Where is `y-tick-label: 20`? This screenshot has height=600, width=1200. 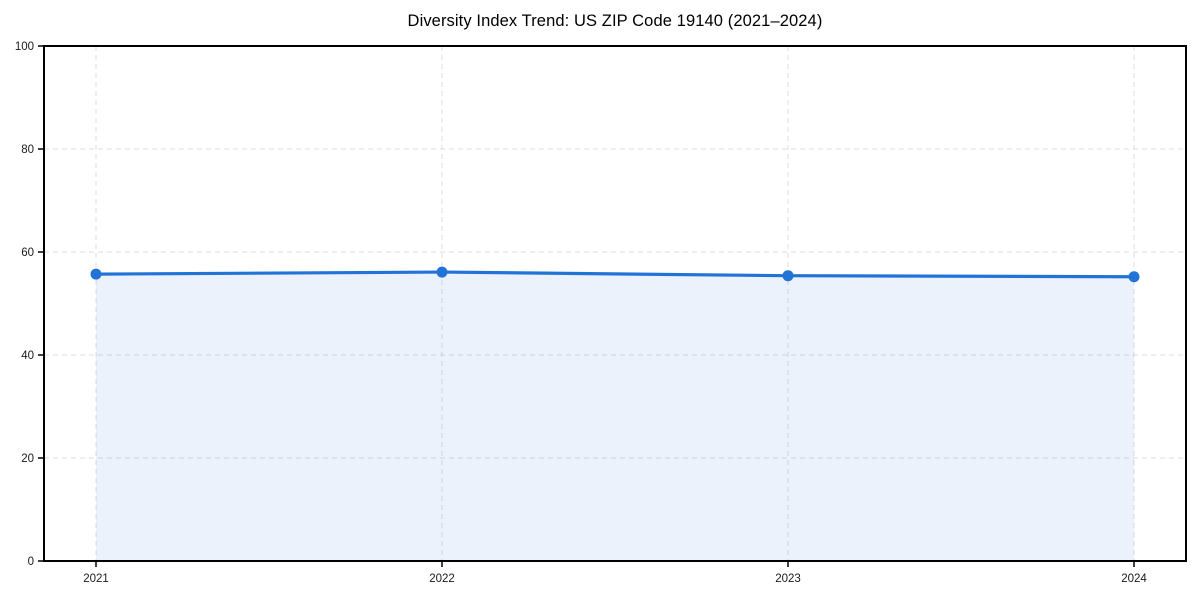
y-tick-label: 20 is located at coordinates (27, 459).